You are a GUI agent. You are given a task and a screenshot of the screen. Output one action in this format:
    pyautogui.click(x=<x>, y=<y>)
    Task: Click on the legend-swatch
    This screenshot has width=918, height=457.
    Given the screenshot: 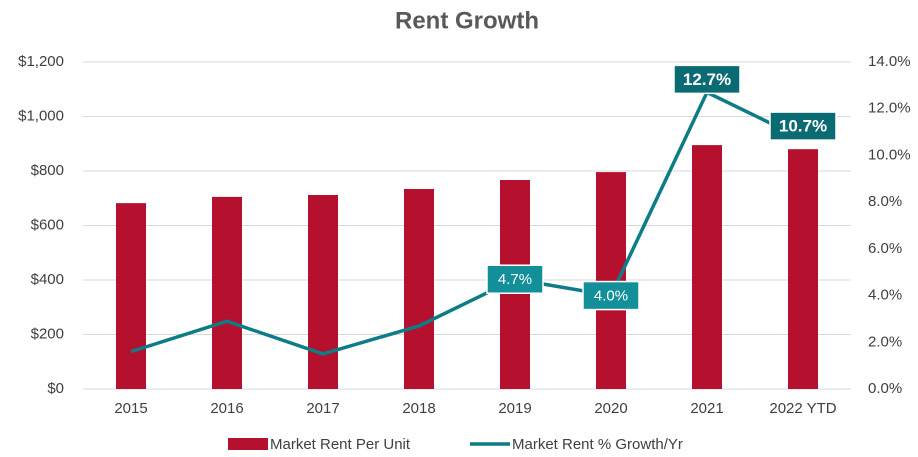 What is the action you would take?
    pyautogui.click(x=248, y=444)
    